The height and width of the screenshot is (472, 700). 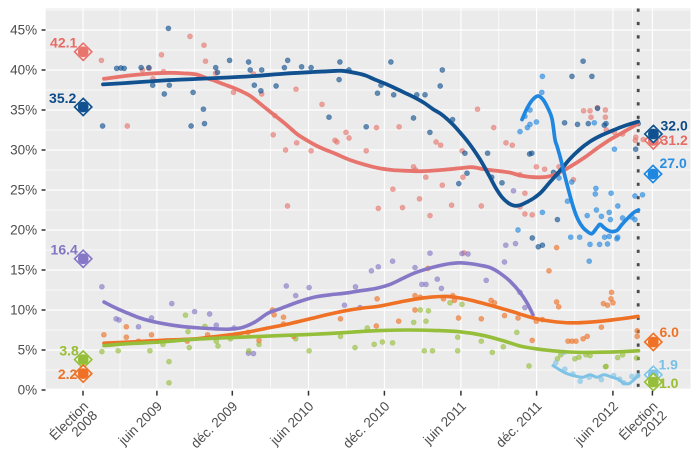 What do you see at coordinates (670, 332) in the screenshot?
I see `svg-text: 6.0` at bounding box center [670, 332].